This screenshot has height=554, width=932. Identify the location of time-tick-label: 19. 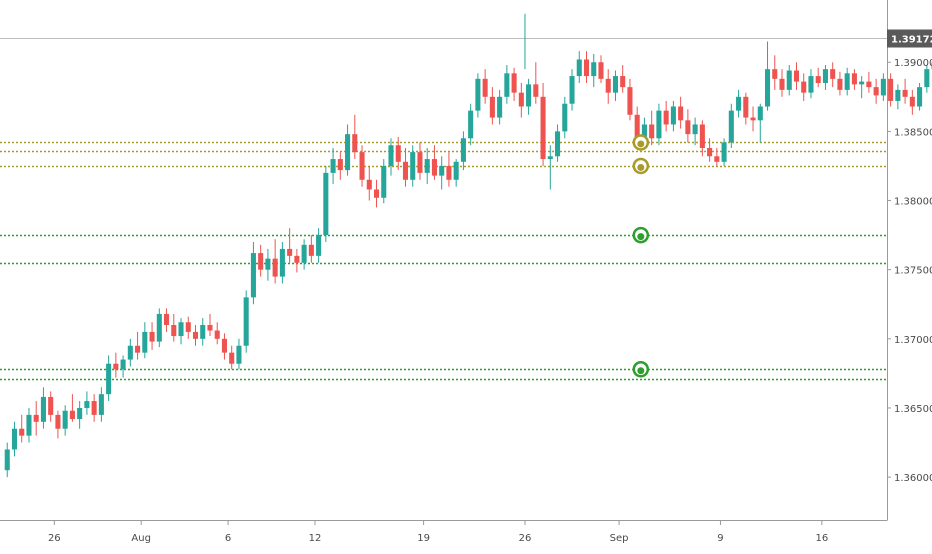
(423, 538).